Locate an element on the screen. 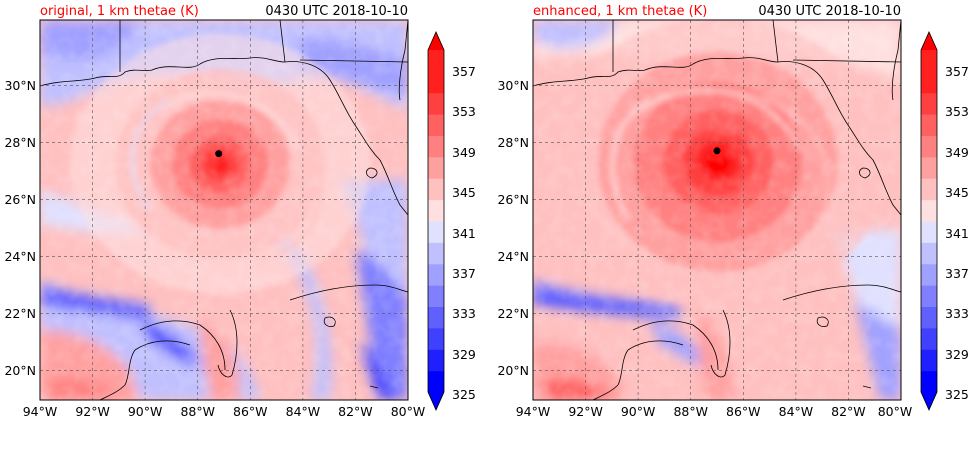 The height and width of the screenshot is (453, 972). panel-title: enhanced, 1 km thetae (K) is located at coordinates (620, 11).